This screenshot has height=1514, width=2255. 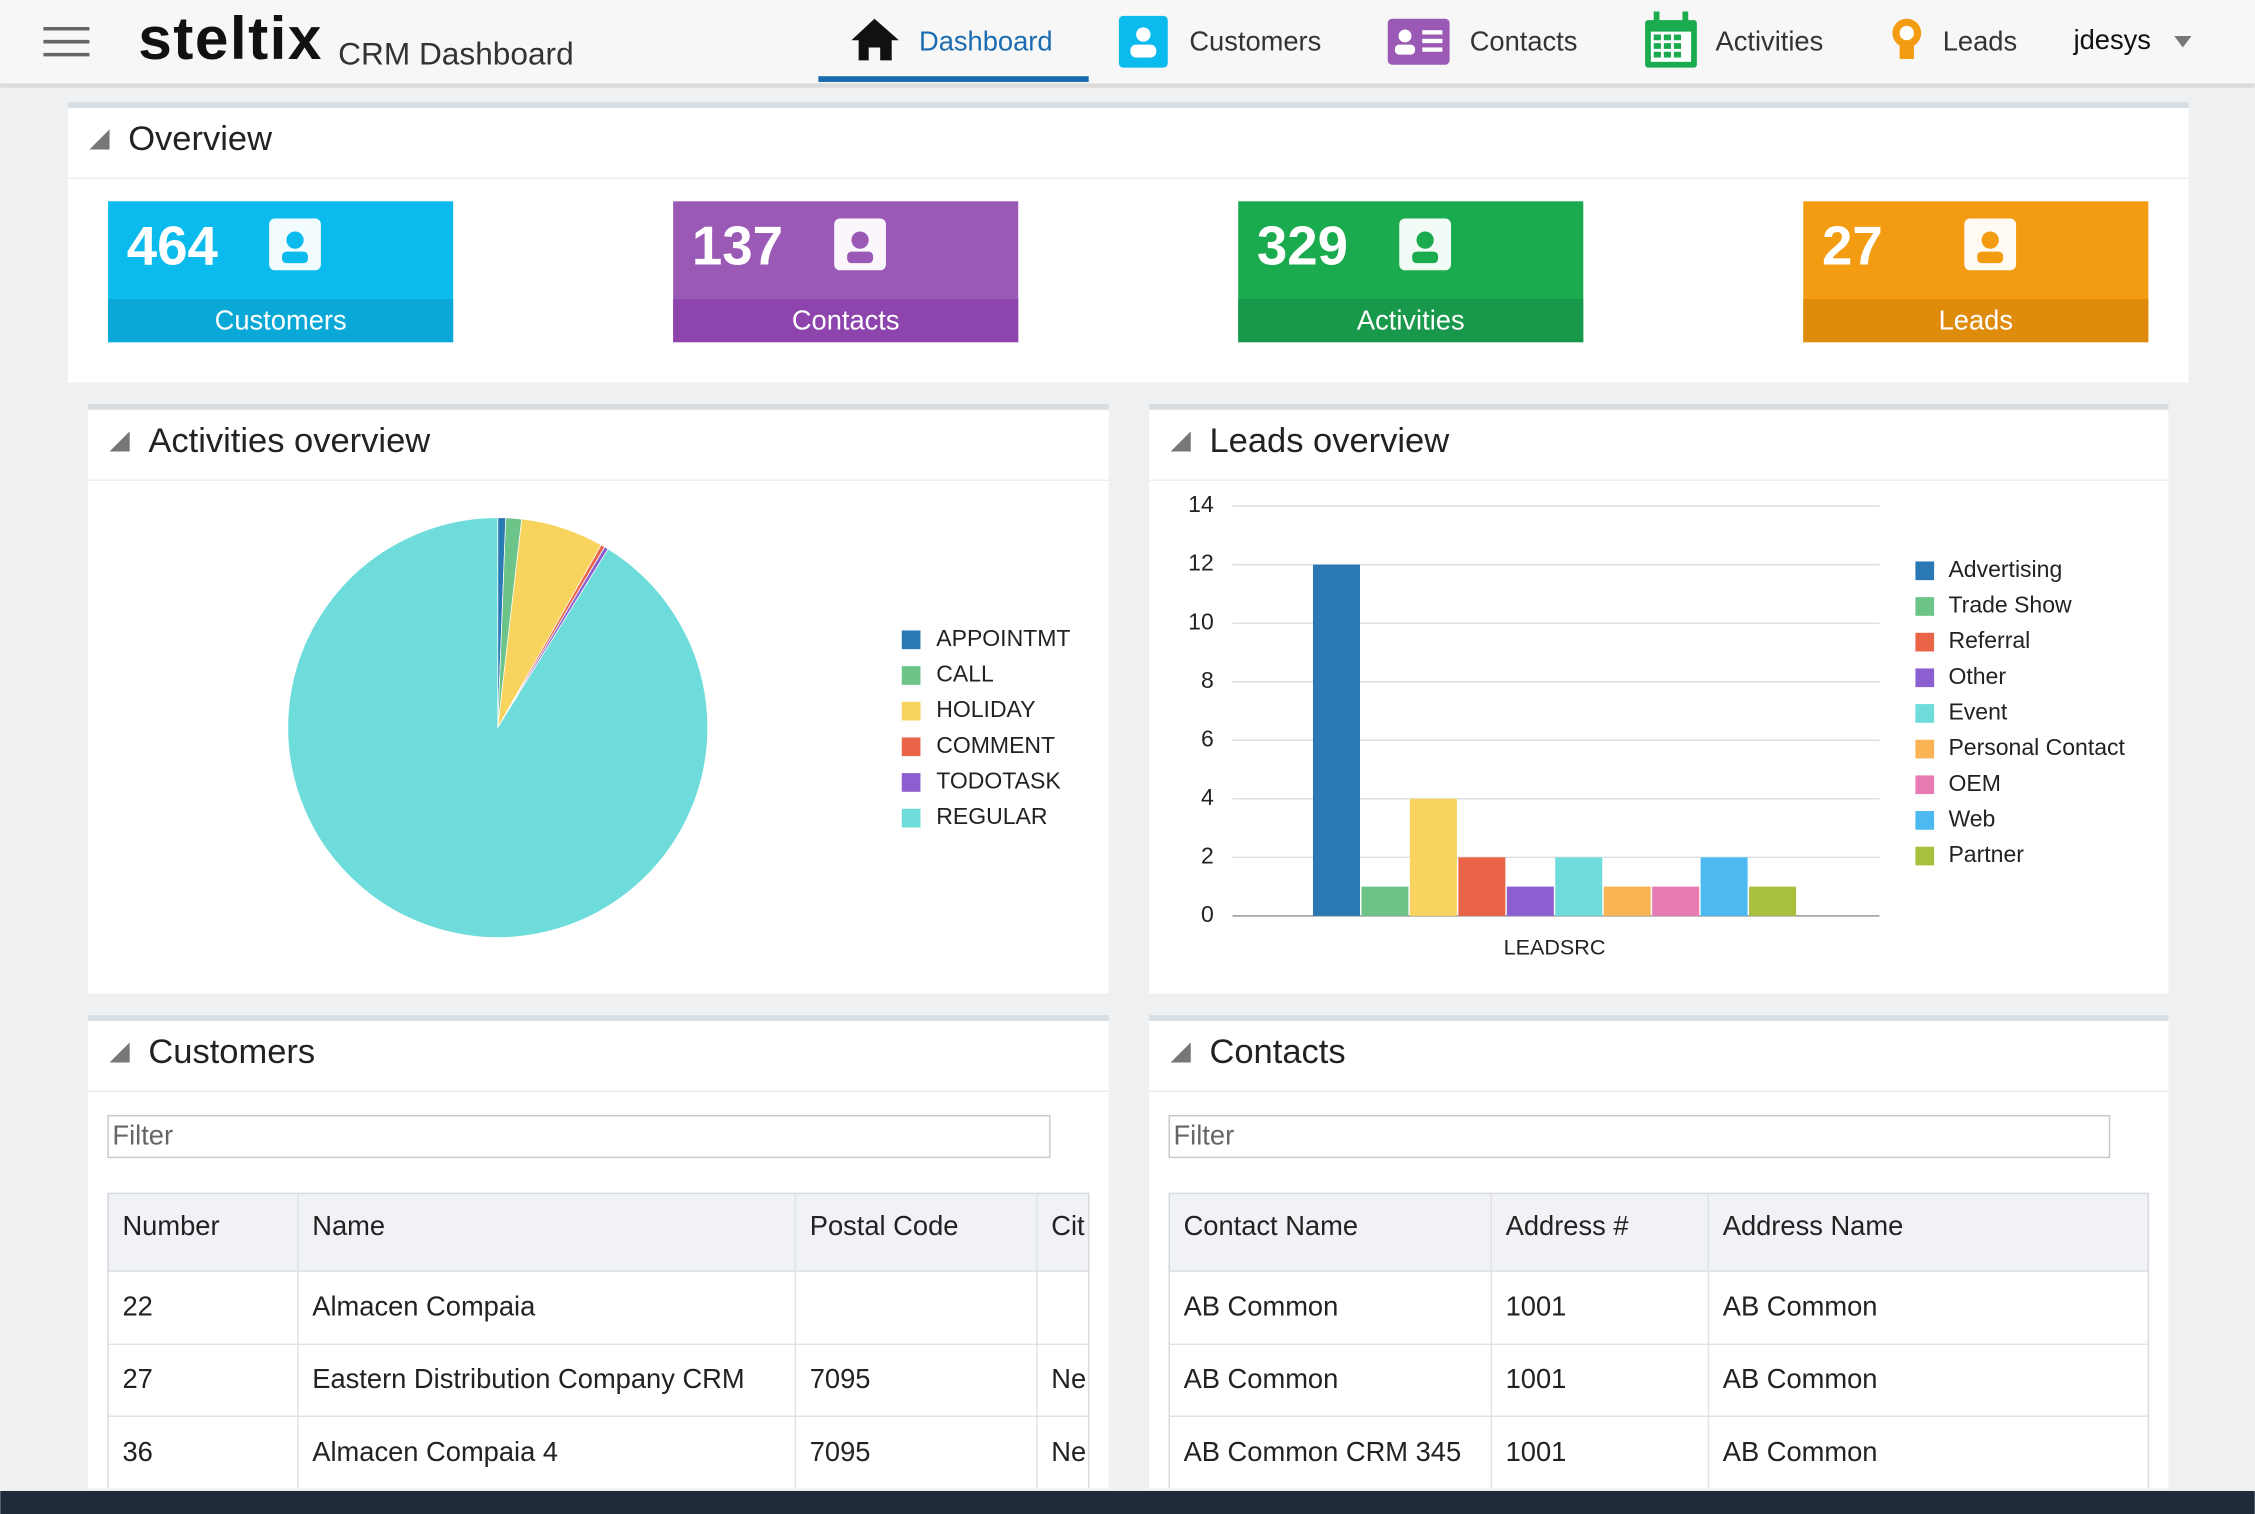 What do you see at coordinates (737, 246) in the screenshot?
I see `tile-value: 137` at bounding box center [737, 246].